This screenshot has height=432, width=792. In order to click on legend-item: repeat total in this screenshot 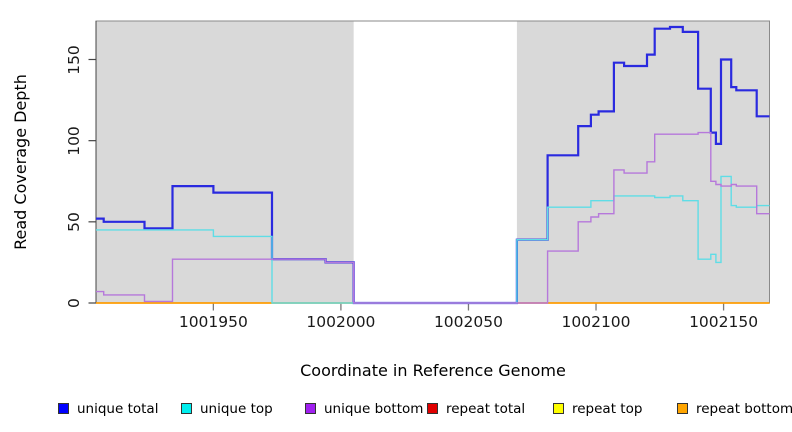, I will do `click(476, 408)`.